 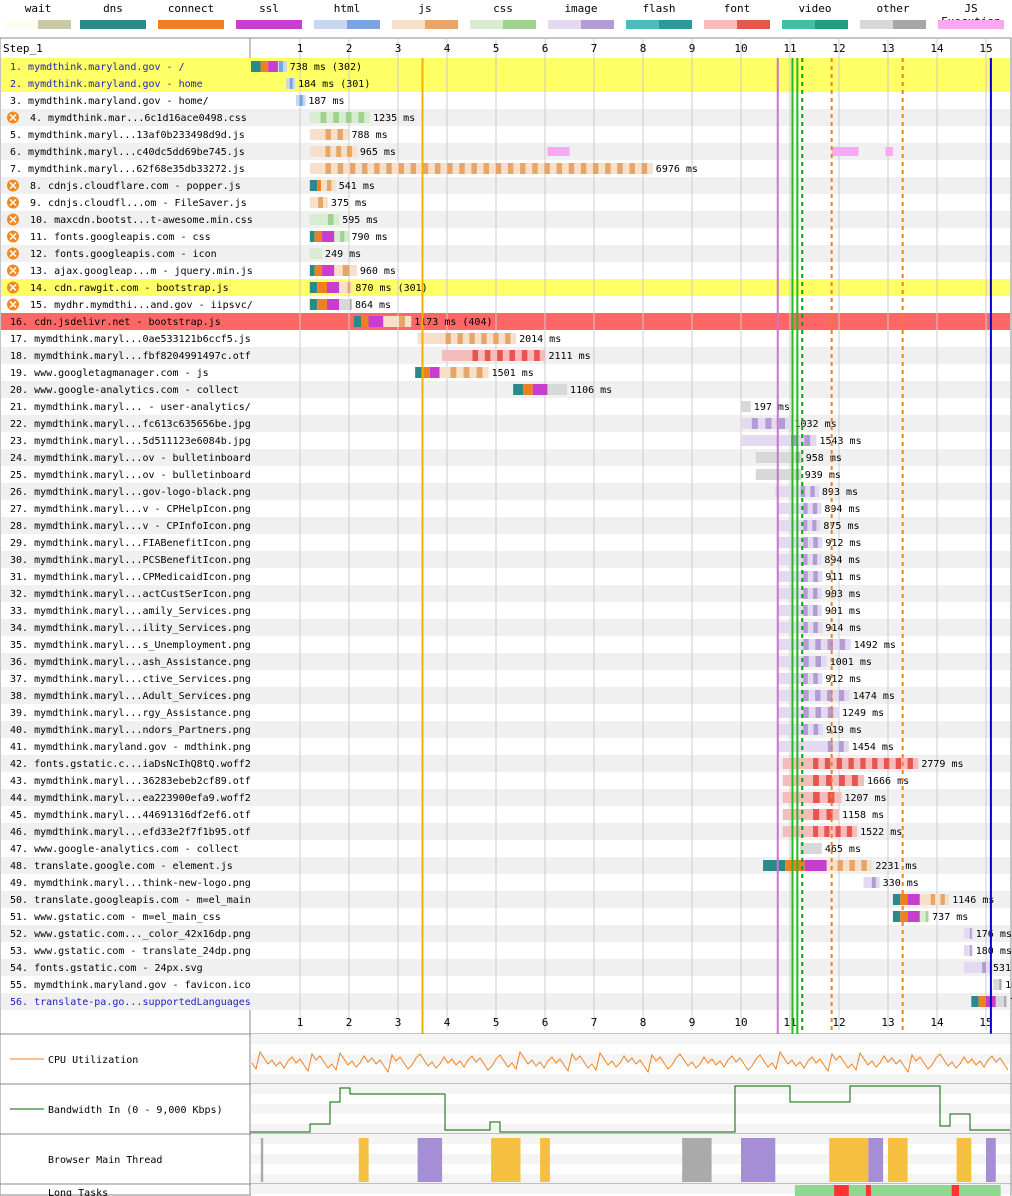 I want to click on step-label: Step_1, so click(x=23, y=48).